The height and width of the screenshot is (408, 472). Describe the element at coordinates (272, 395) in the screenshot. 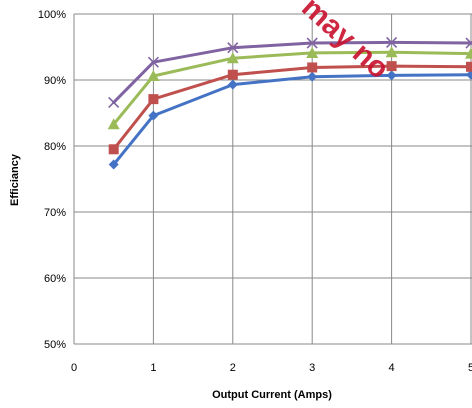

I see `x-axis-label: Output Current (Amps)` at that location.